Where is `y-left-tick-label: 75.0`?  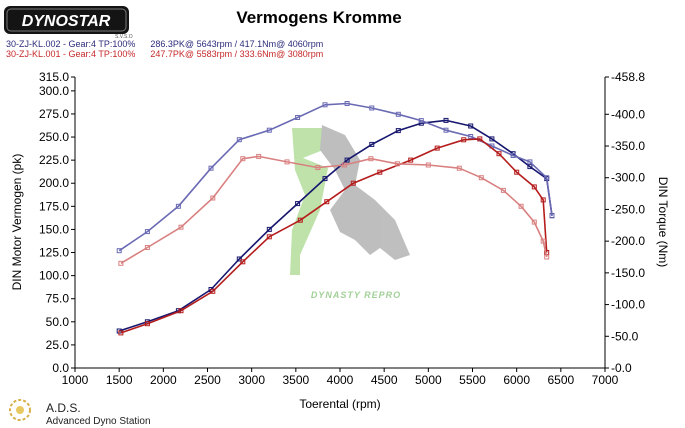 y-left-tick-label: 75.0 is located at coordinates (58, 299).